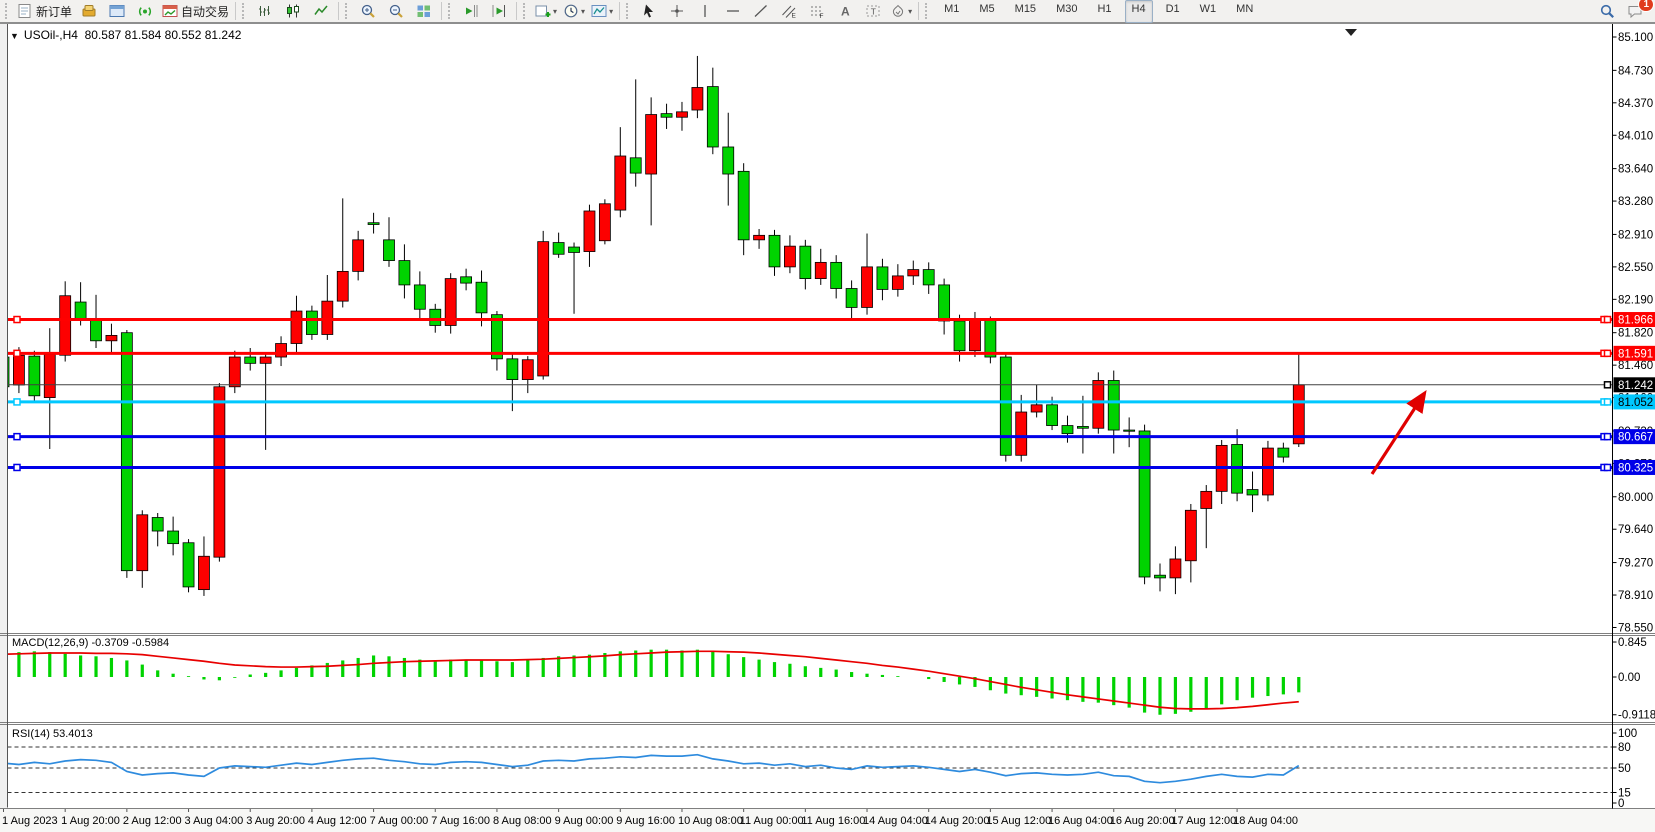 This screenshot has height=832, width=1655. What do you see at coordinates (649, 11) in the screenshot?
I see `cursor-icon` at bounding box center [649, 11].